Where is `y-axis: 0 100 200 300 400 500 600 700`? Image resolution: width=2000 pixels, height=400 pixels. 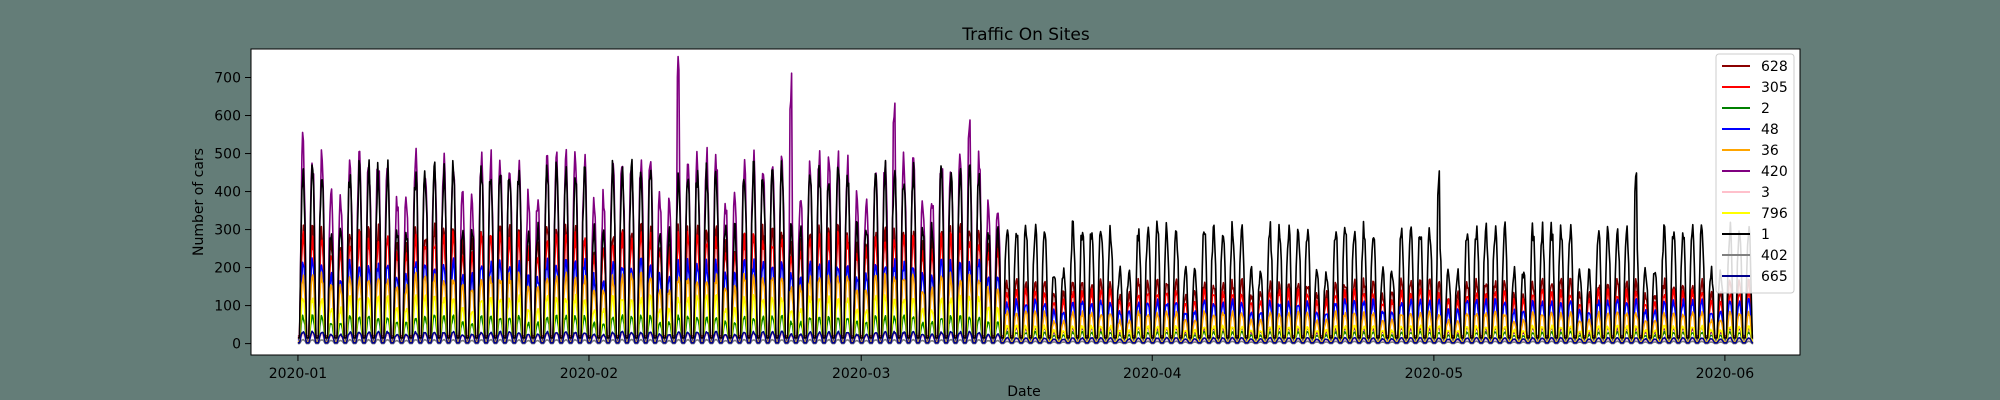 y-axis: 0 100 200 300 400 500 600 700 is located at coordinates (232, 212).